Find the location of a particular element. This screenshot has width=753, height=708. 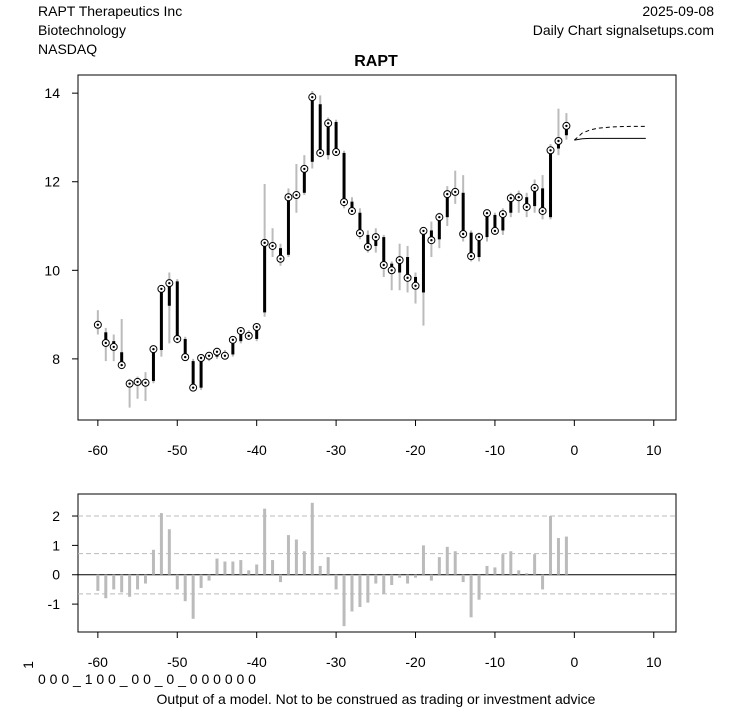

x-tick-label: -30 is located at coordinates (336, 662).